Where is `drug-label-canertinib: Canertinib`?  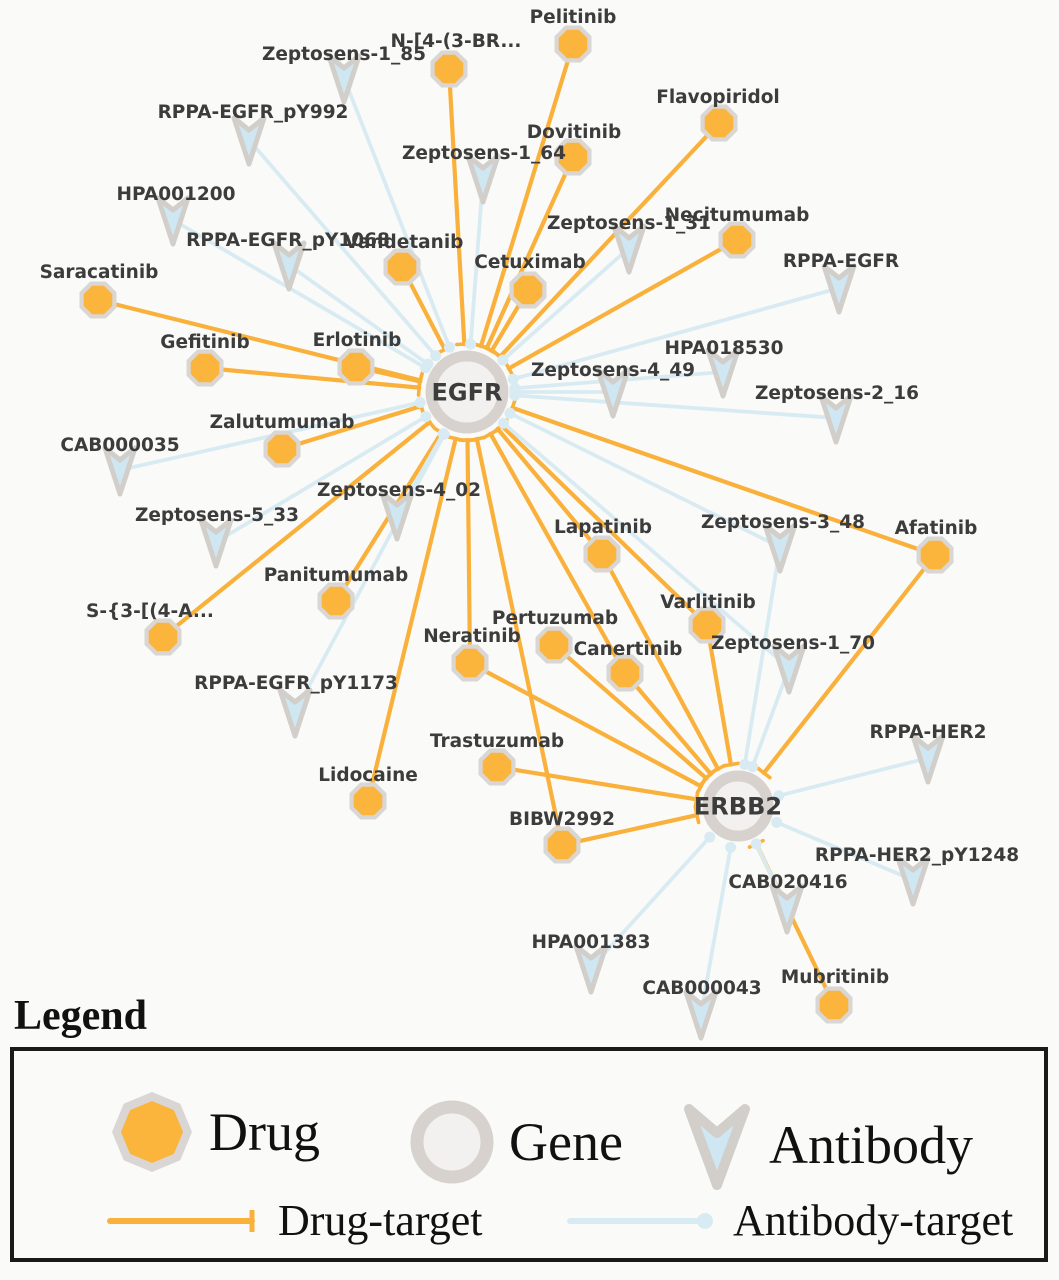 drug-label-canertinib: Canertinib is located at coordinates (628, 649).